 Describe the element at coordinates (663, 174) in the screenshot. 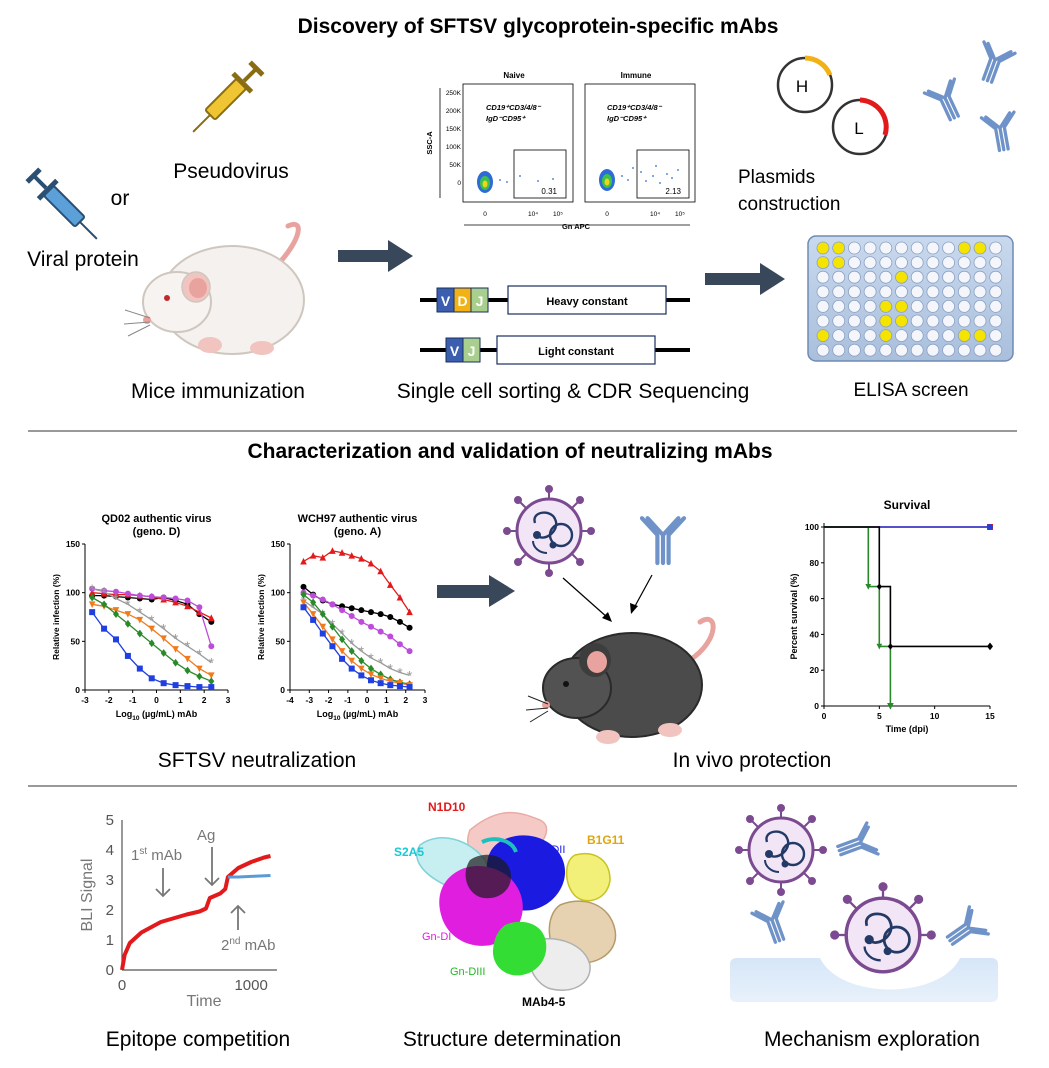

I see `facs-immune-gate` at that location.